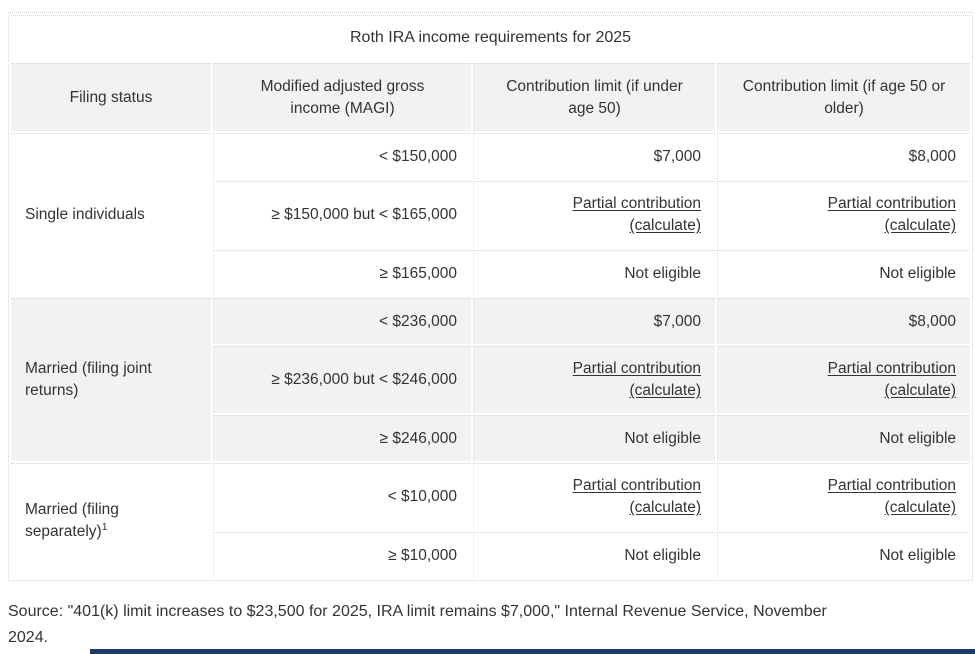 The width and height of the screenshot is (975, 654). I want to click on bottom-page-edge-bar, so click(532, 651).